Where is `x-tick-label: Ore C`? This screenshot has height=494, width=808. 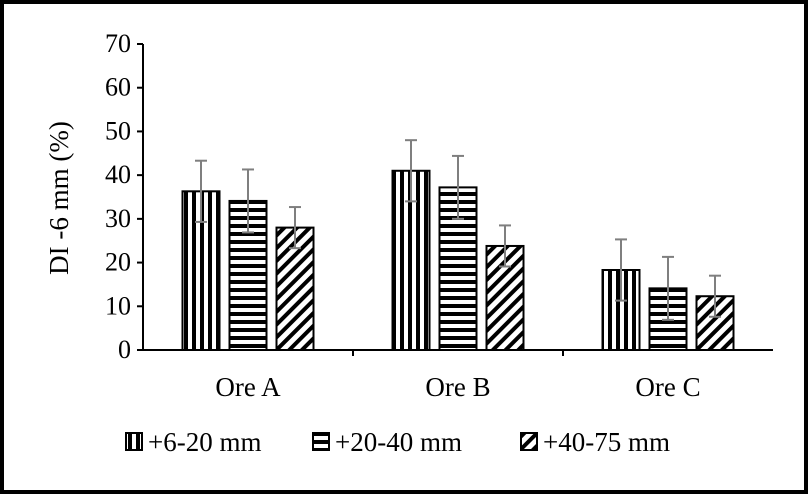 x-tick-label: Ore C is located at coordinates (667, 387).